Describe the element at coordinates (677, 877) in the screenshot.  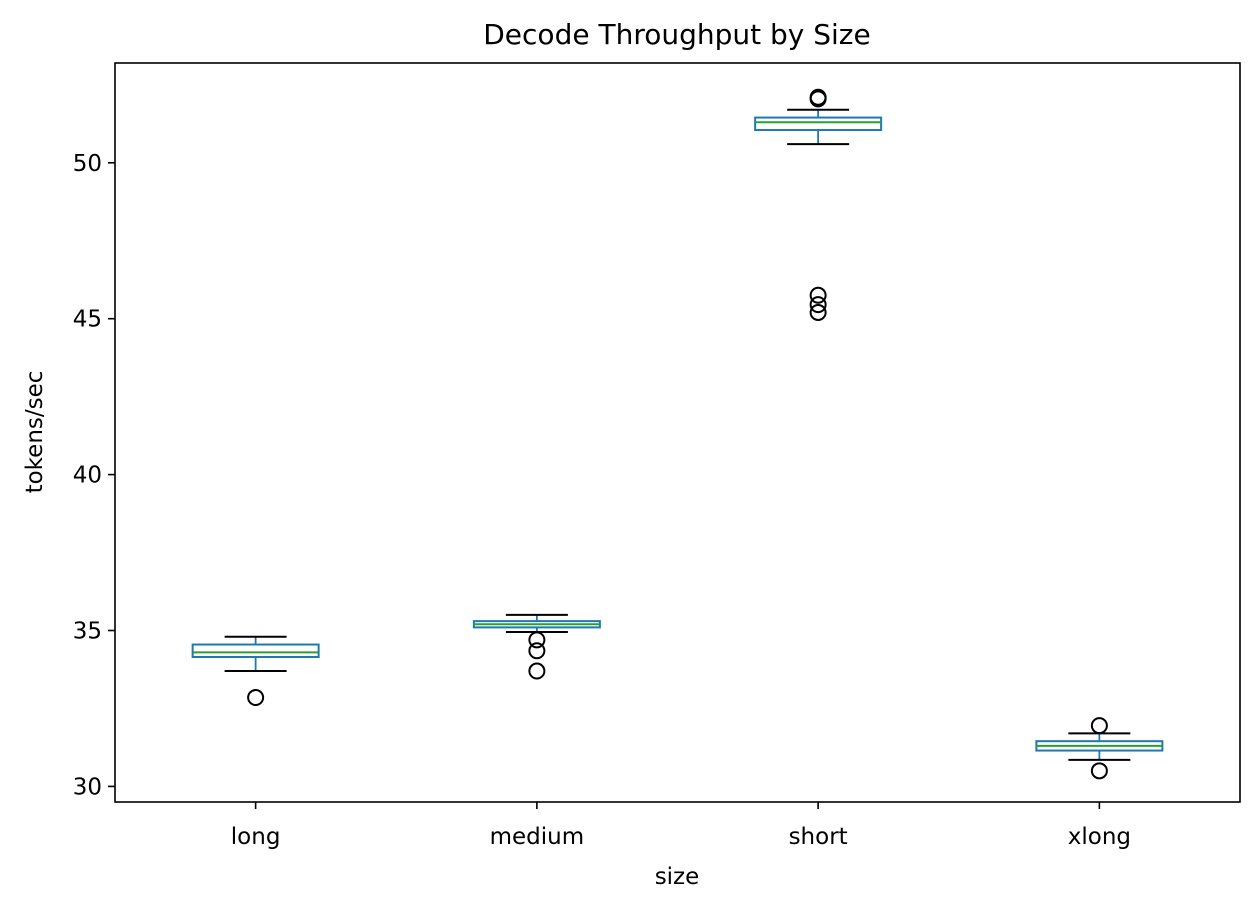
I see `x-axis-label: size` at that location.